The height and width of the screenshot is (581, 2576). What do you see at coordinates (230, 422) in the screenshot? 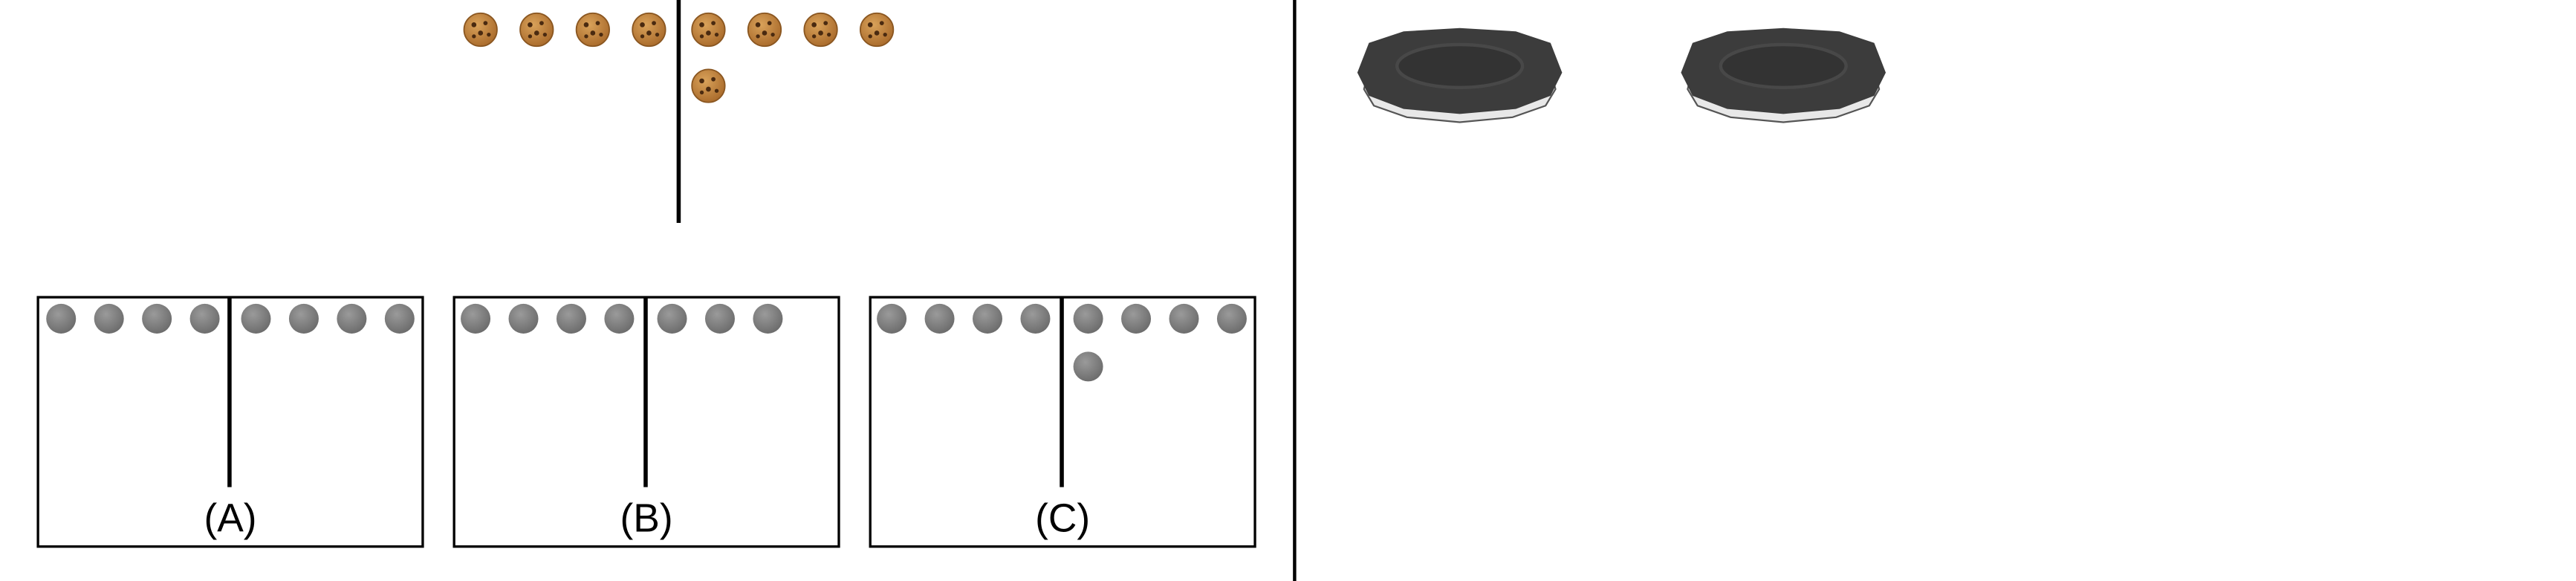
I see `option-a: (A)` at bounding box center [230, 422].